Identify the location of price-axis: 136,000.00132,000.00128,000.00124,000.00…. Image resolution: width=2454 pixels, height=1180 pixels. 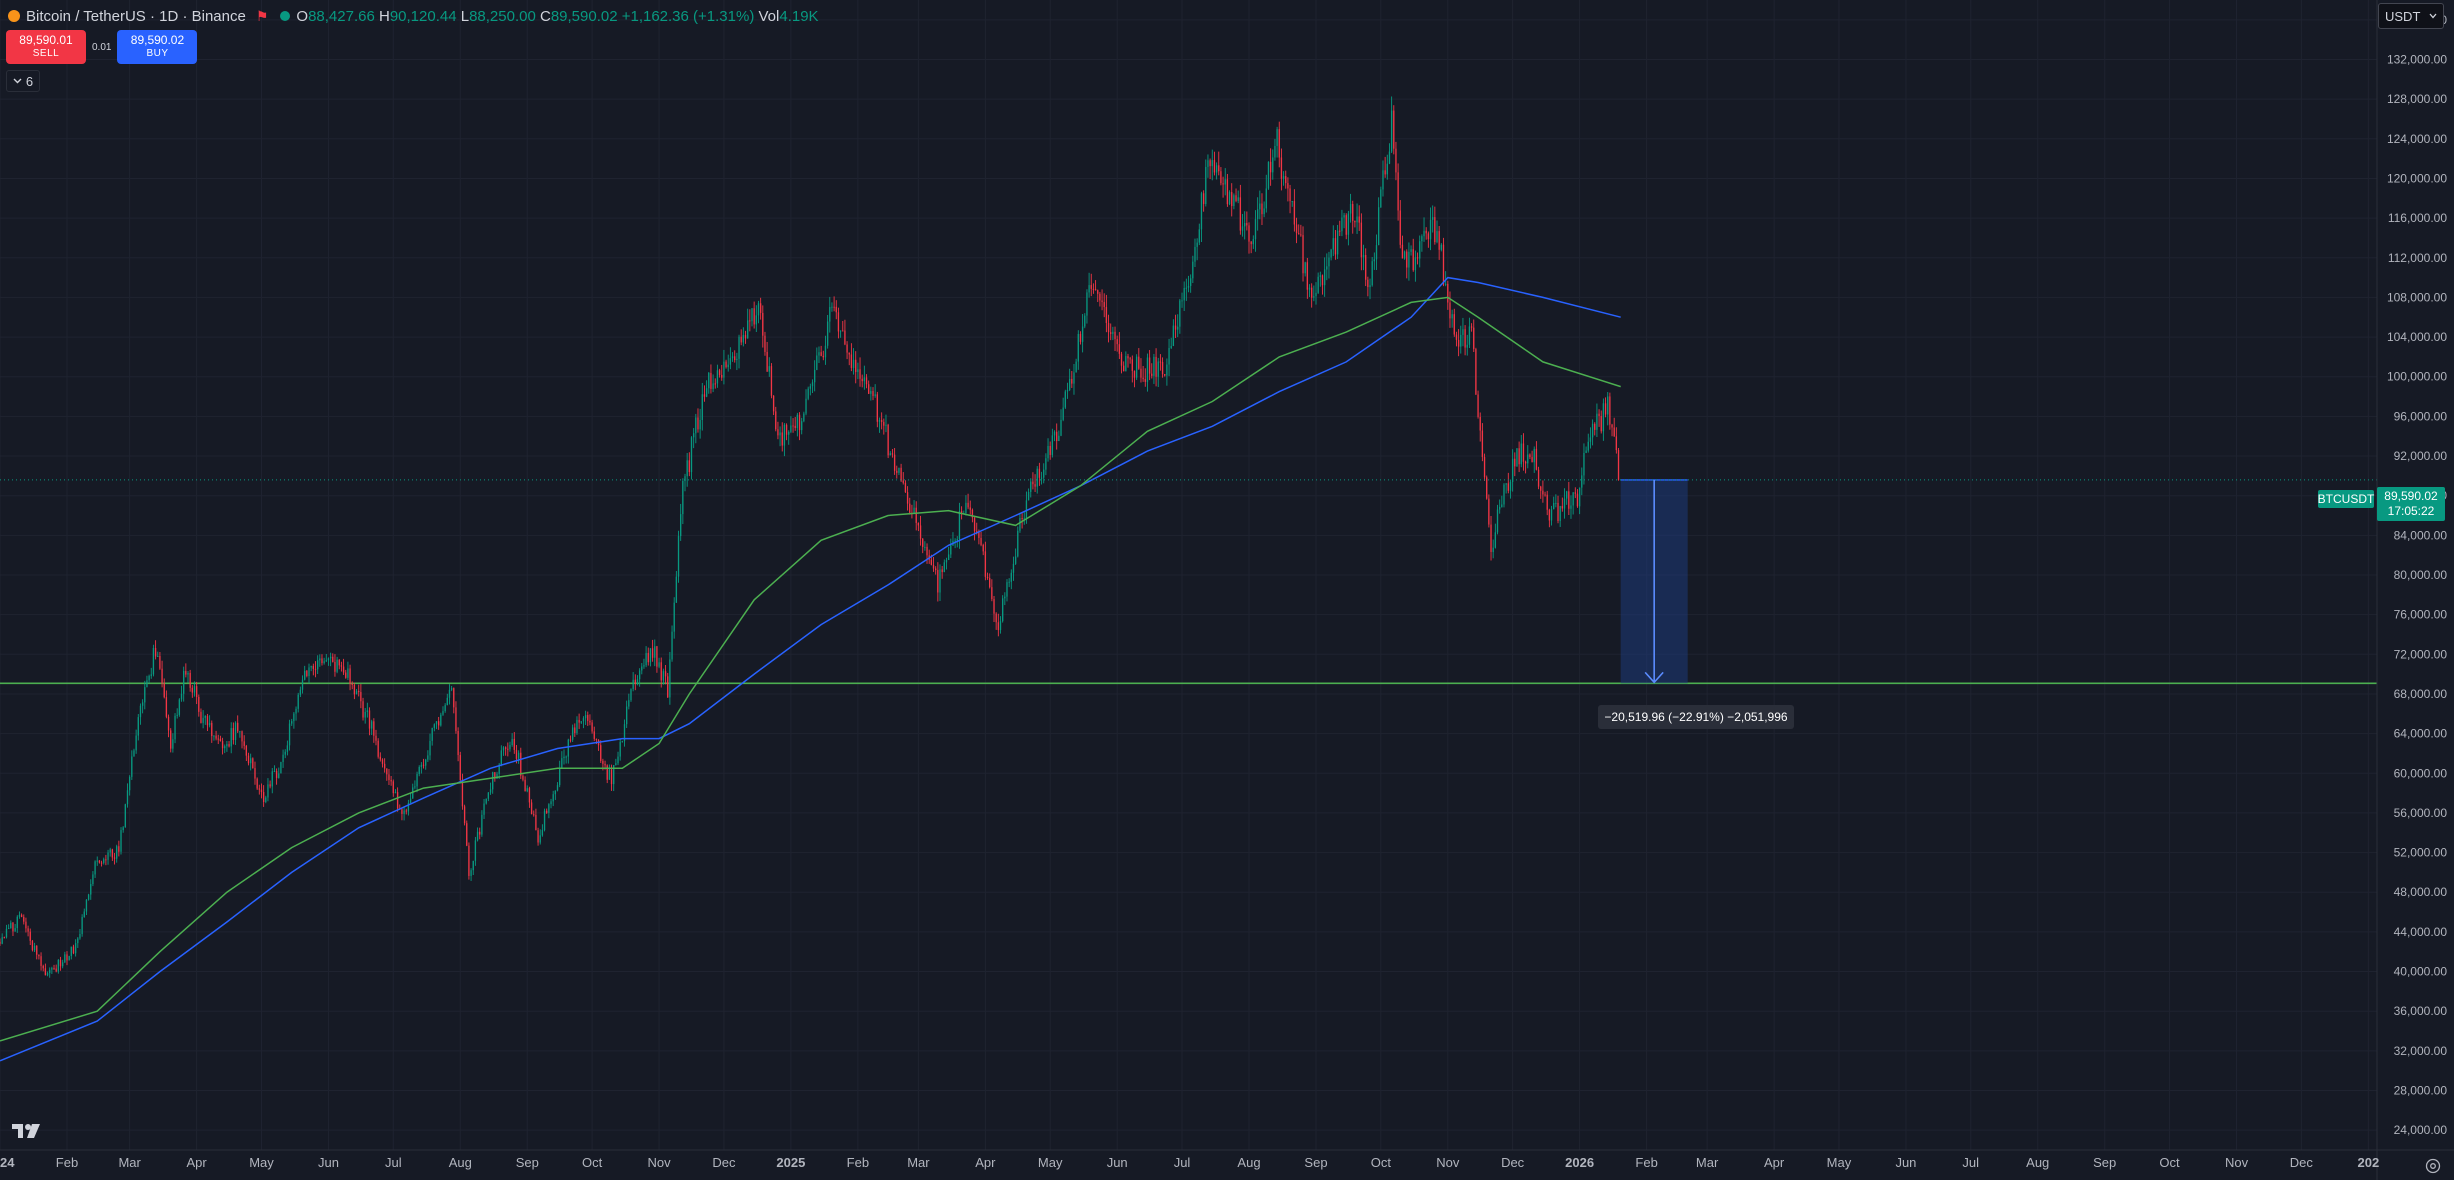
(2415, 590).